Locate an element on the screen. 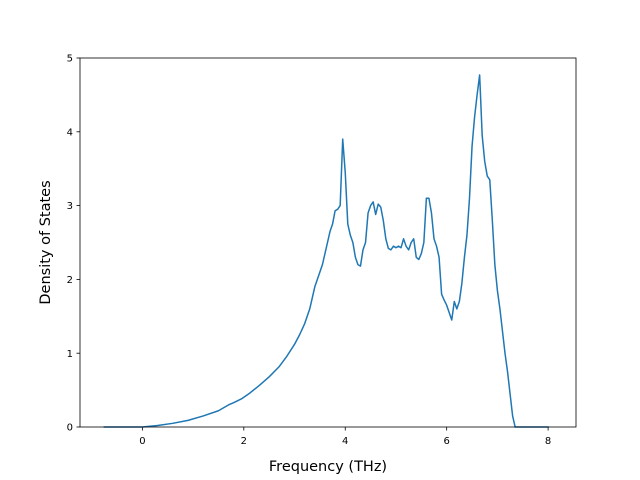  y-tick-label: 4 is located at coordinates (70, 132).